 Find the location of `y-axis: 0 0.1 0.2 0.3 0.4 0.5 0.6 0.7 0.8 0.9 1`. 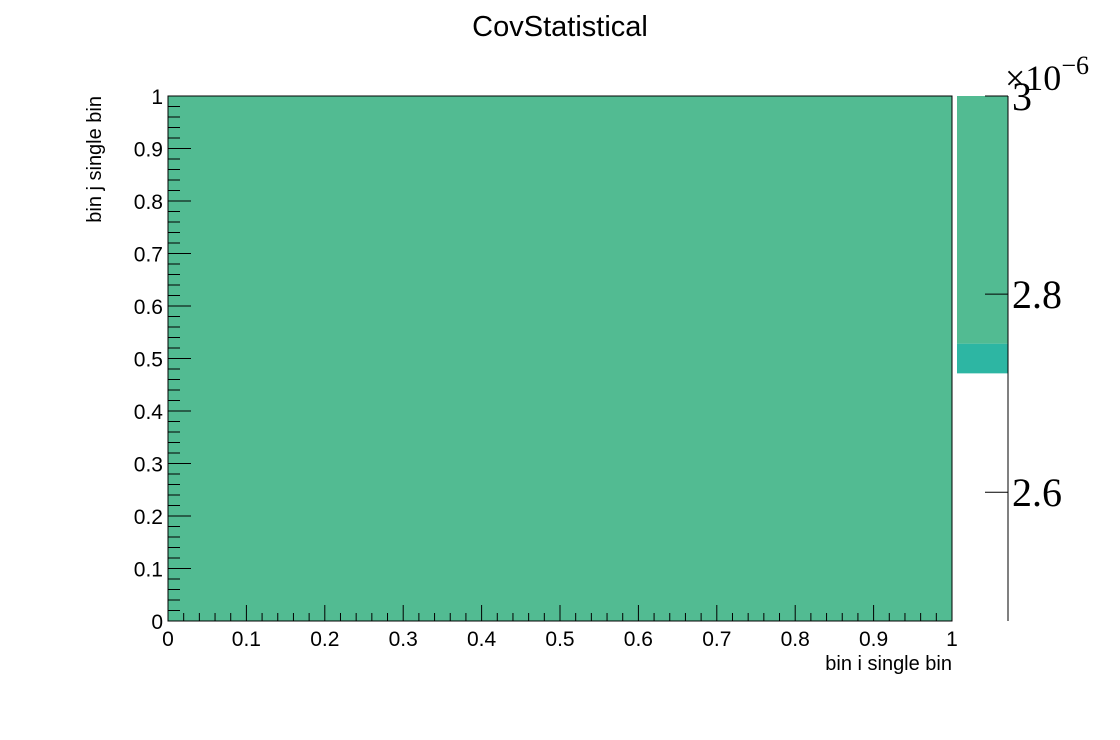

y-axis: 0 0.1 0.2 0.3 0.4 0.5 0.6 0.7 0.8 0.9 1 is located at coordinates (162, 360).